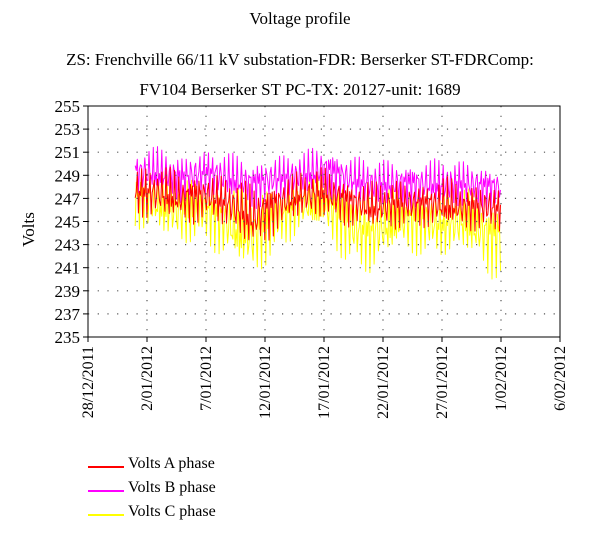  What do you see at coordinates (560, 378) in the screenshot?
I see `x-tick-label: 6/02/2012` at bounding box center [560, 378].